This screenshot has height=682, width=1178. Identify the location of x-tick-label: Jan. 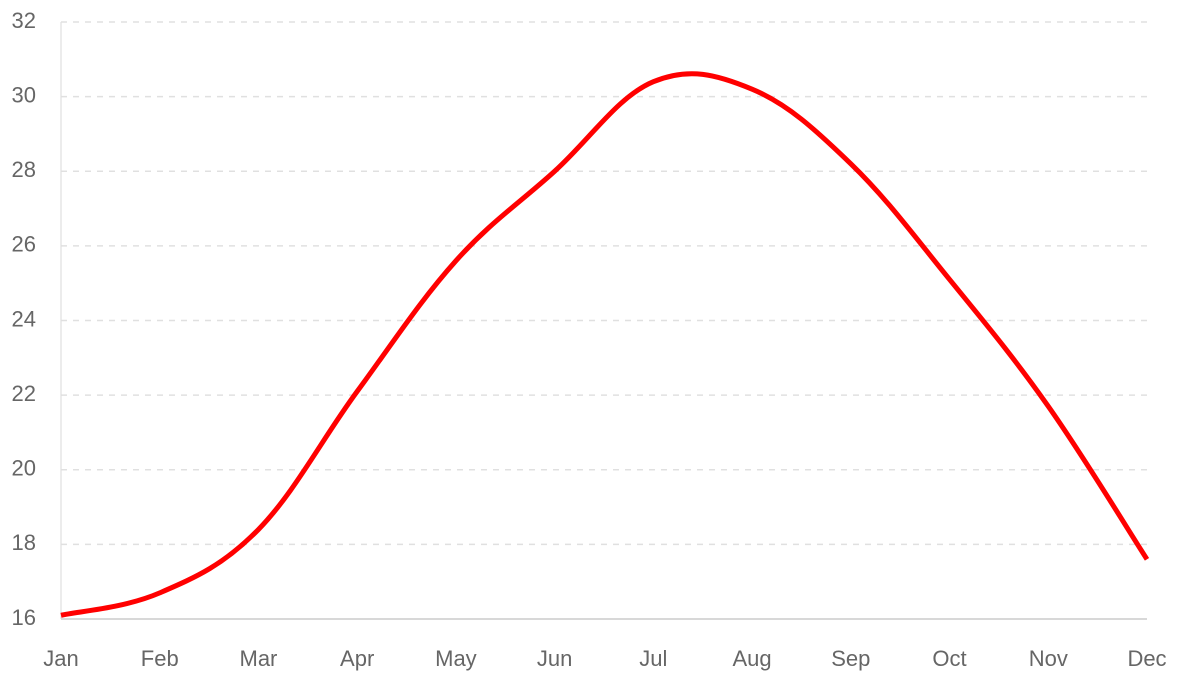
(60, 658).